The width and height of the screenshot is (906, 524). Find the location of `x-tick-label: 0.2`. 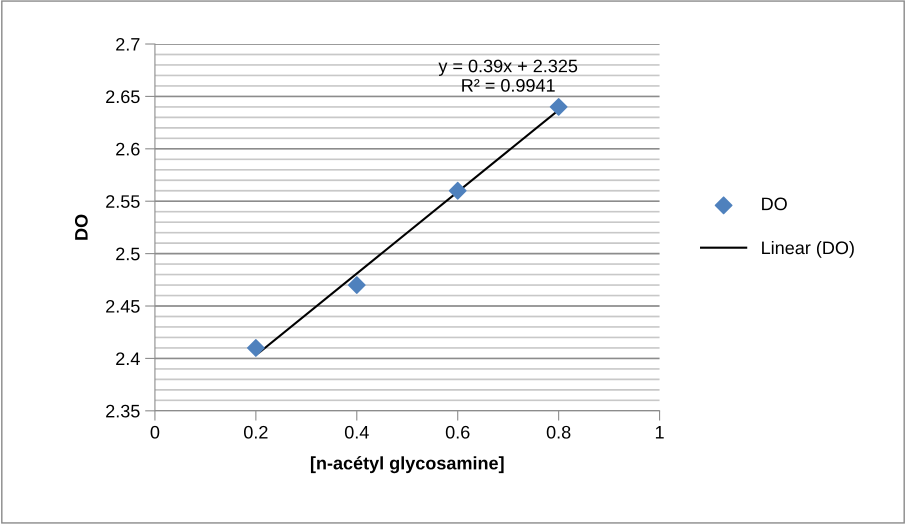

x-tick-label: 0.2 is located at coordinates (256, 432).